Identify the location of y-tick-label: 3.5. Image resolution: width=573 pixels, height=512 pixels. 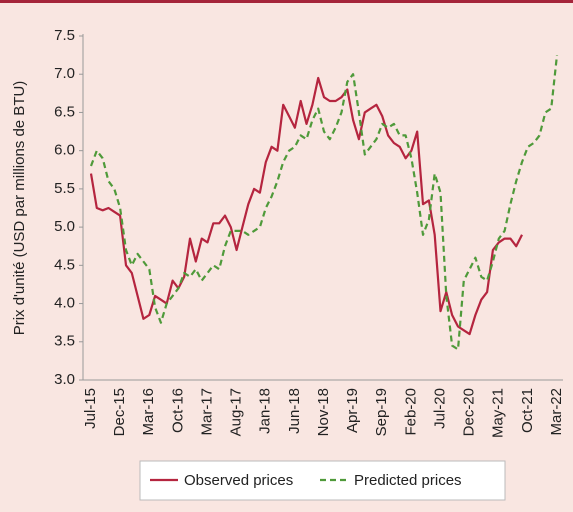
(64, 341).